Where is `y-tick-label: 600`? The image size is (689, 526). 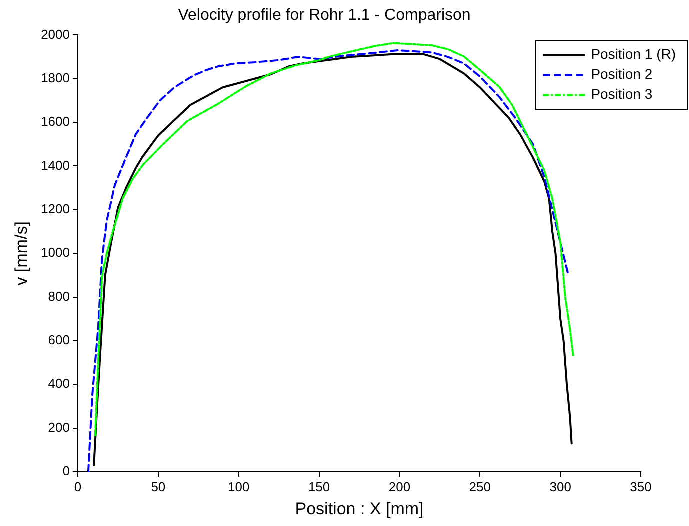 y-tick-label: 600 is located at coordinates (59, 340).